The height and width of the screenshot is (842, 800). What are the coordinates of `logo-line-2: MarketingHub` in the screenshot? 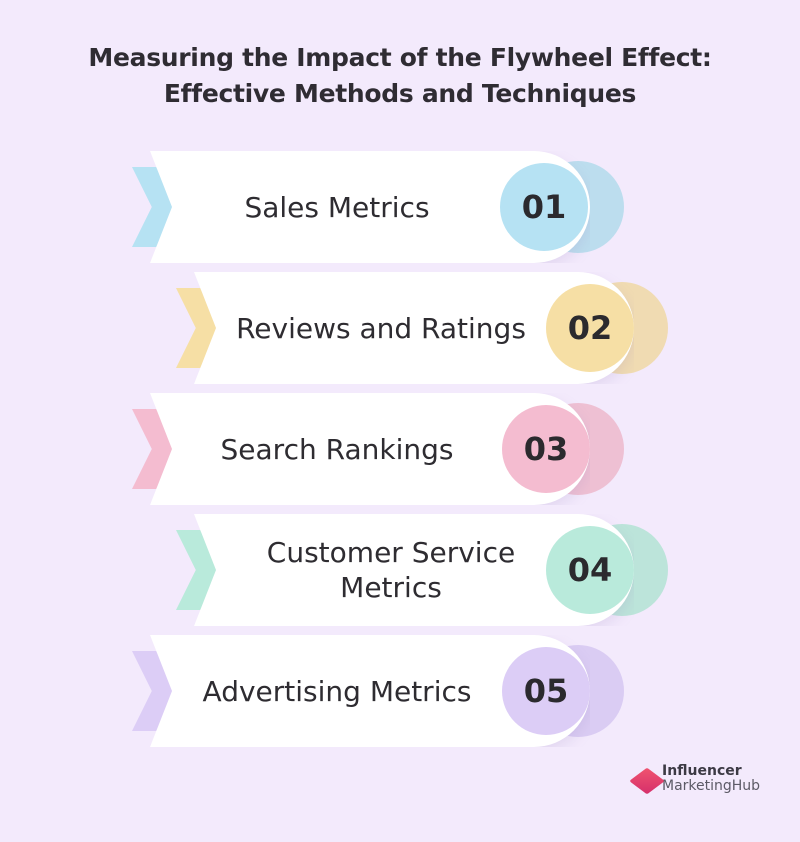 It's located at (711, 786).